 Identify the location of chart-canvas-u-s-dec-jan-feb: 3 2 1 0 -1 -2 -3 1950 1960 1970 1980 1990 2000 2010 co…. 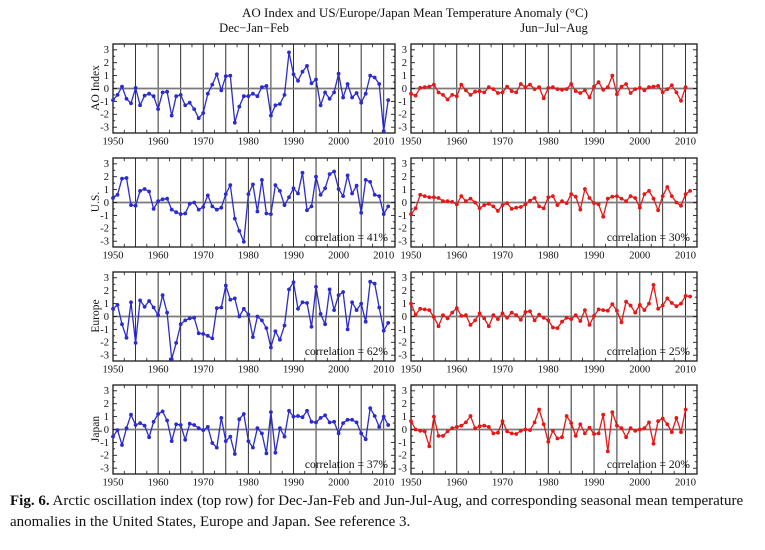
(248, 209).